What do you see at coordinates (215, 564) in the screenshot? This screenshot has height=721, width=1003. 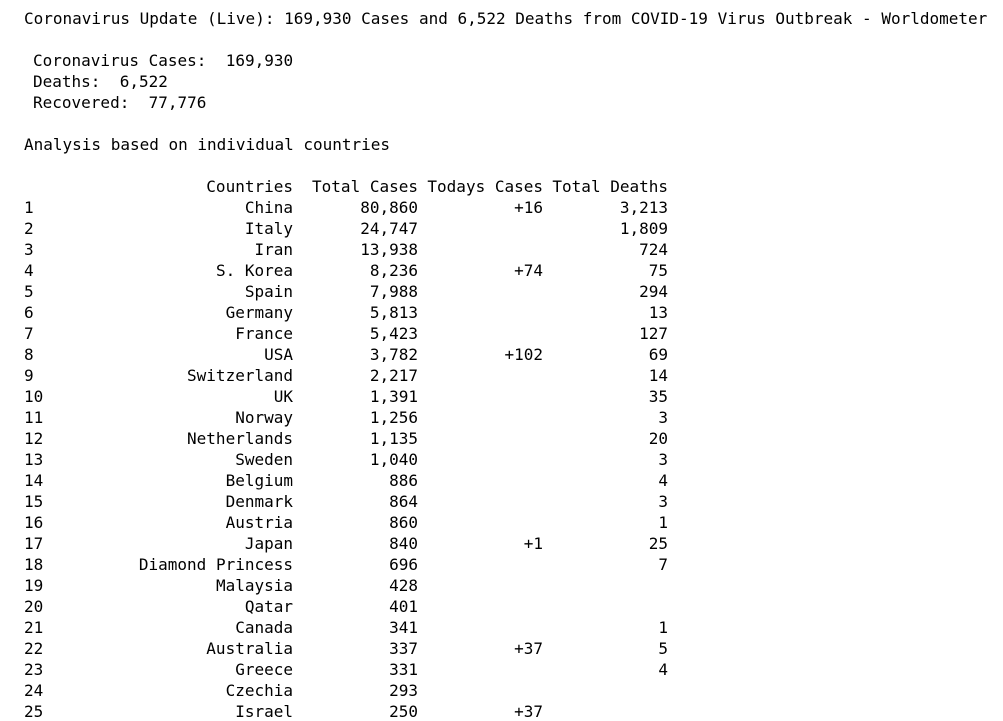 I see `country-name: Diamond Princess` at bounding box center [215, 564].